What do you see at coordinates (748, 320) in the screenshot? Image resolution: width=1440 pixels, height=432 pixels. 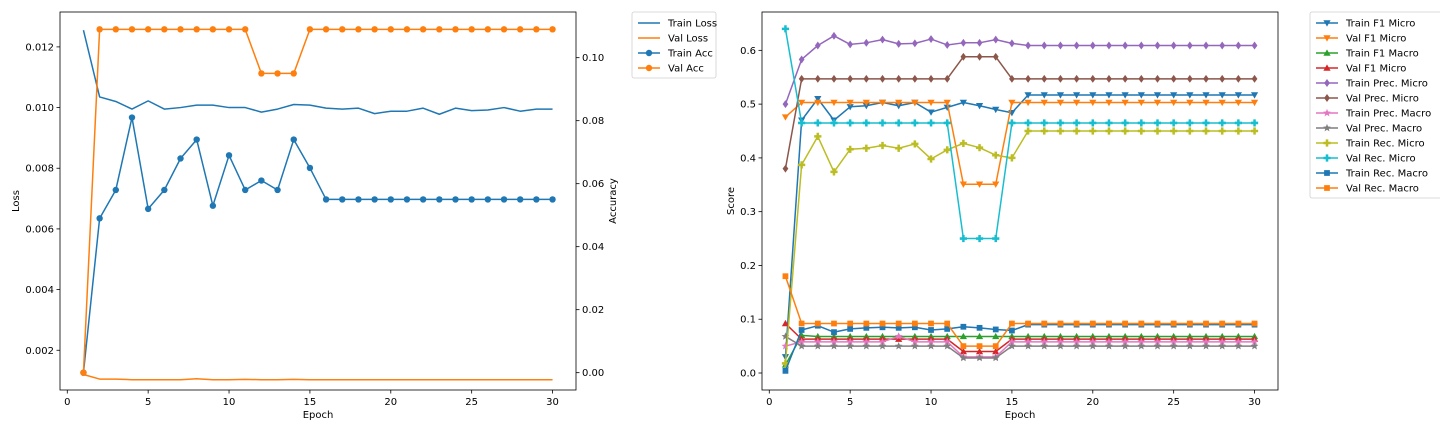 I see `y-tick-label: 0.1` at bounding box center [748, 320].